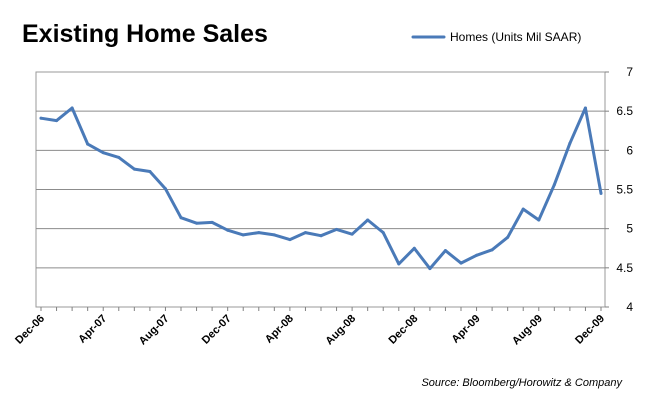  Describe the element at coordinates (624, 111) in the screenshot. I see `y-tick-label: 6.5` at that location.